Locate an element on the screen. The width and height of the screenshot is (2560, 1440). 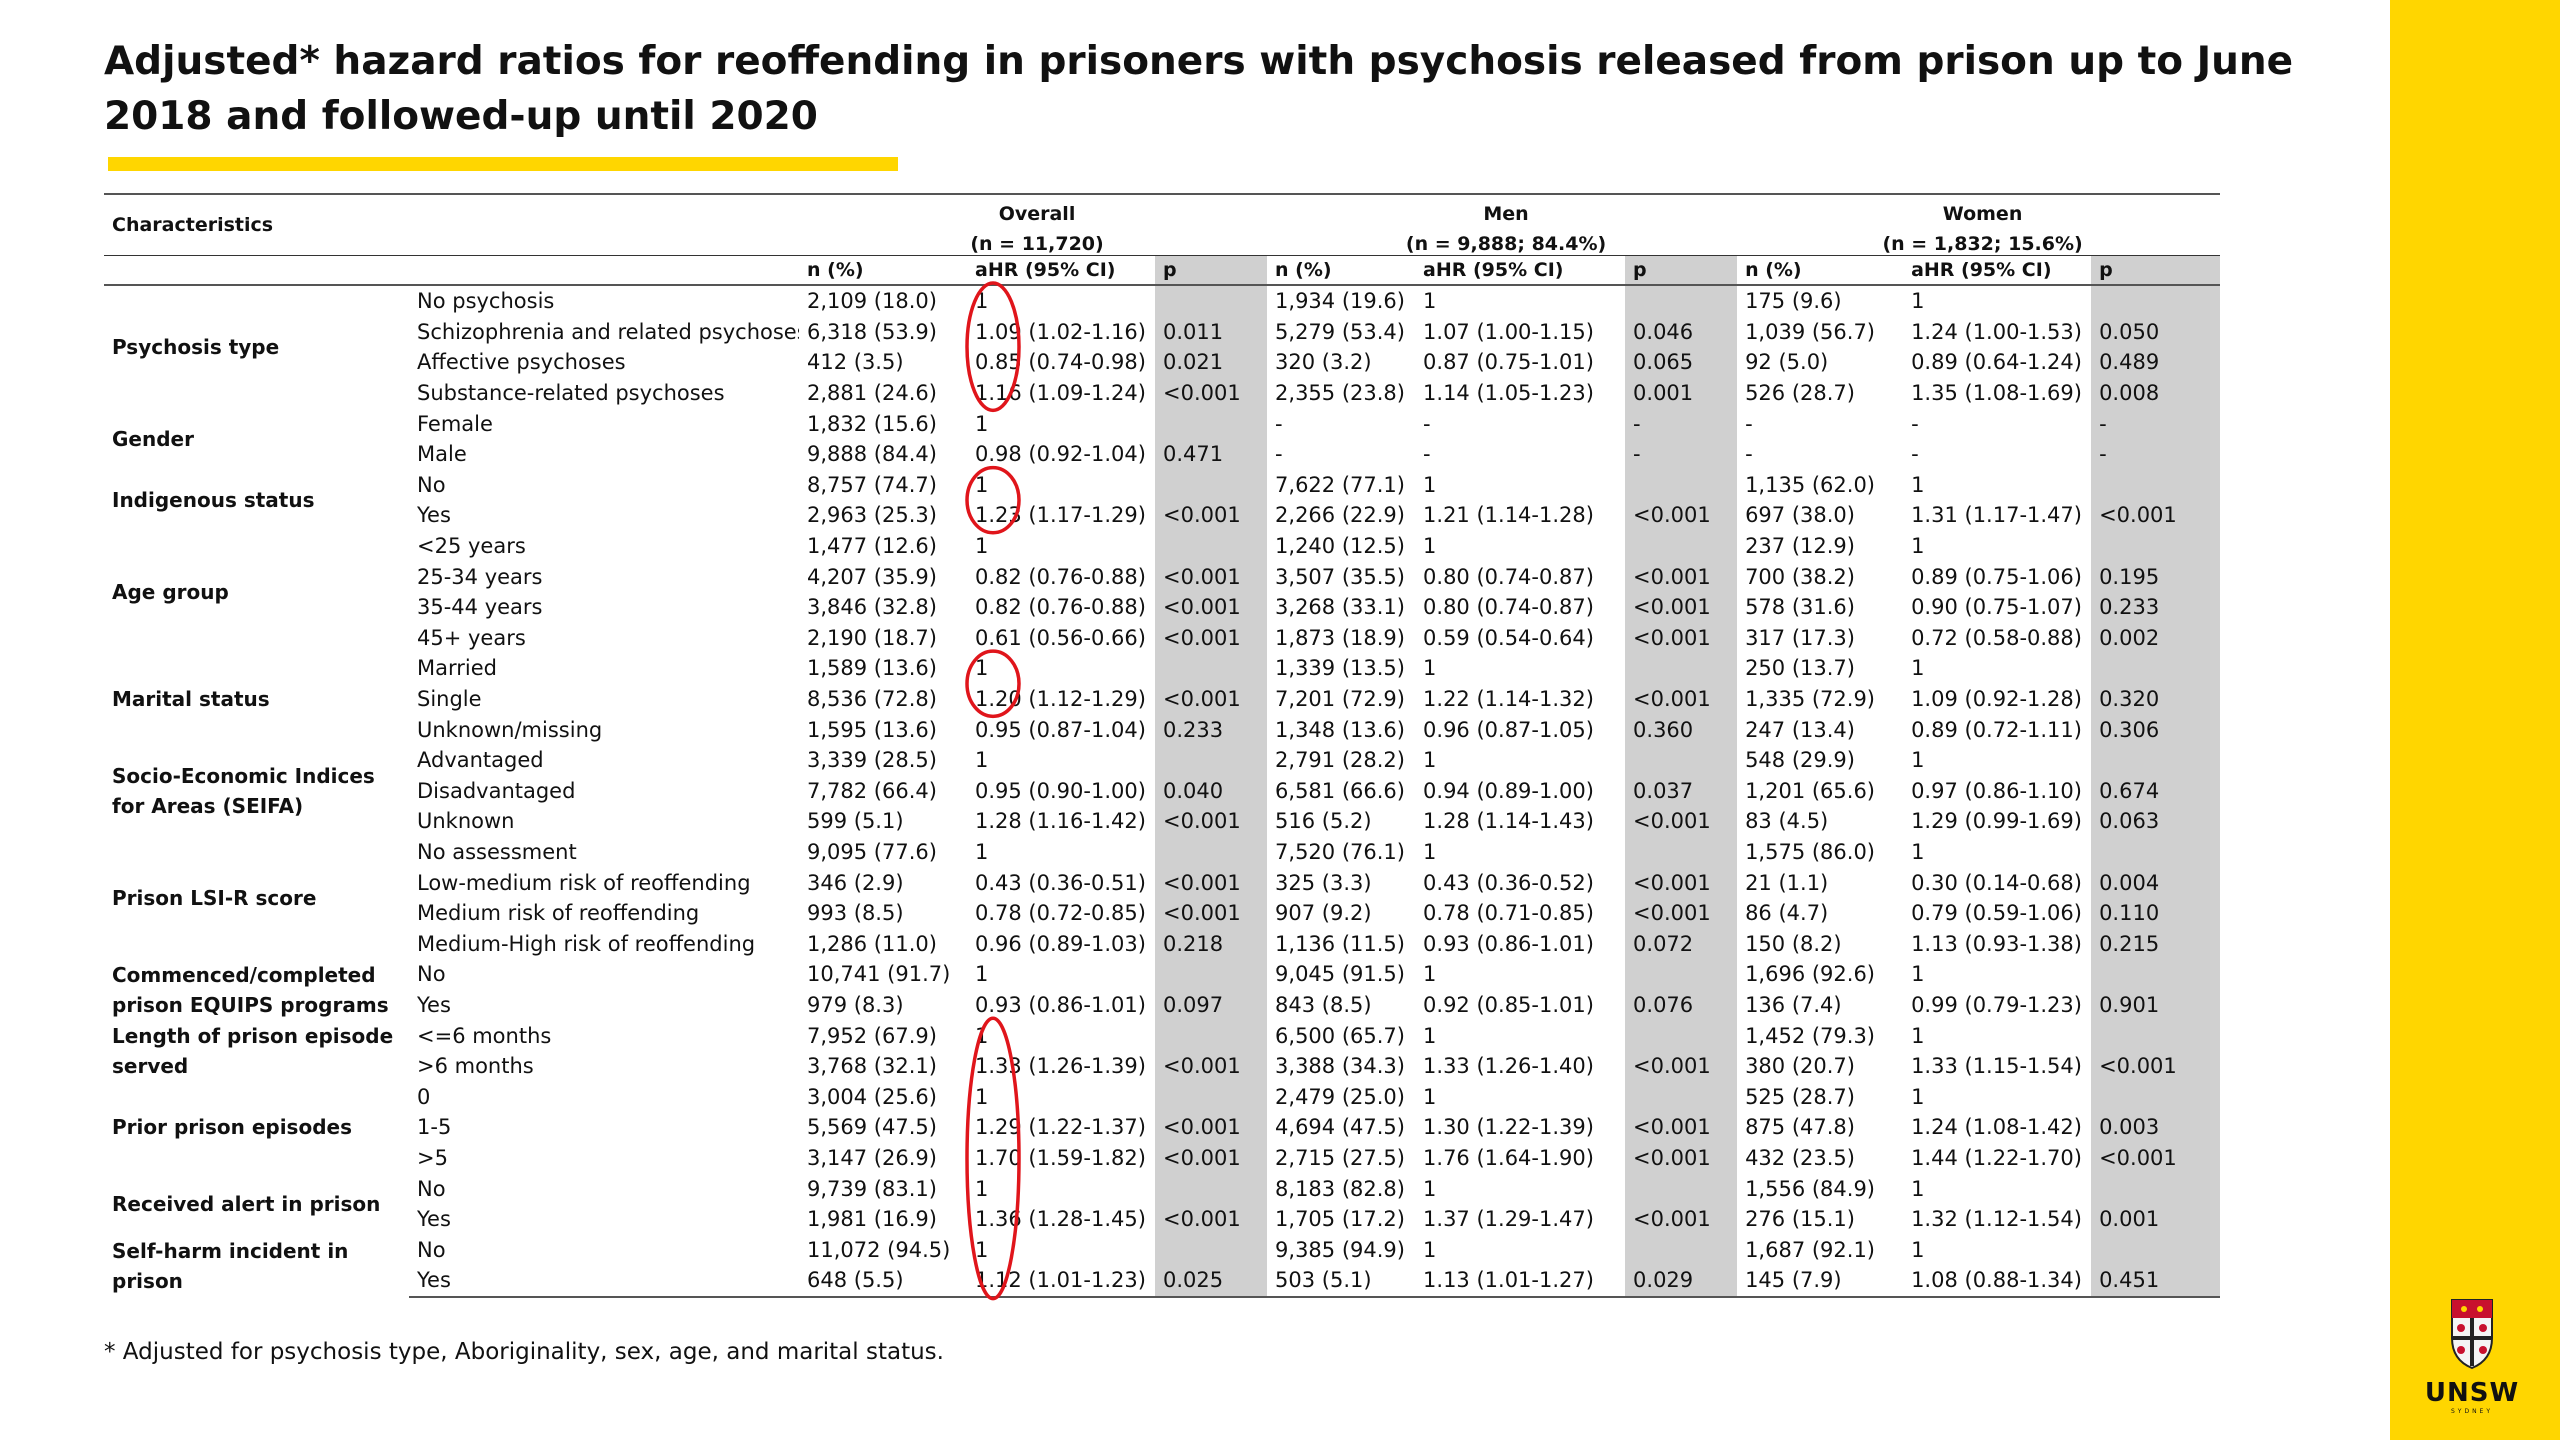
characteristic-label: Indigenous status is located at coordinates (213, 500).